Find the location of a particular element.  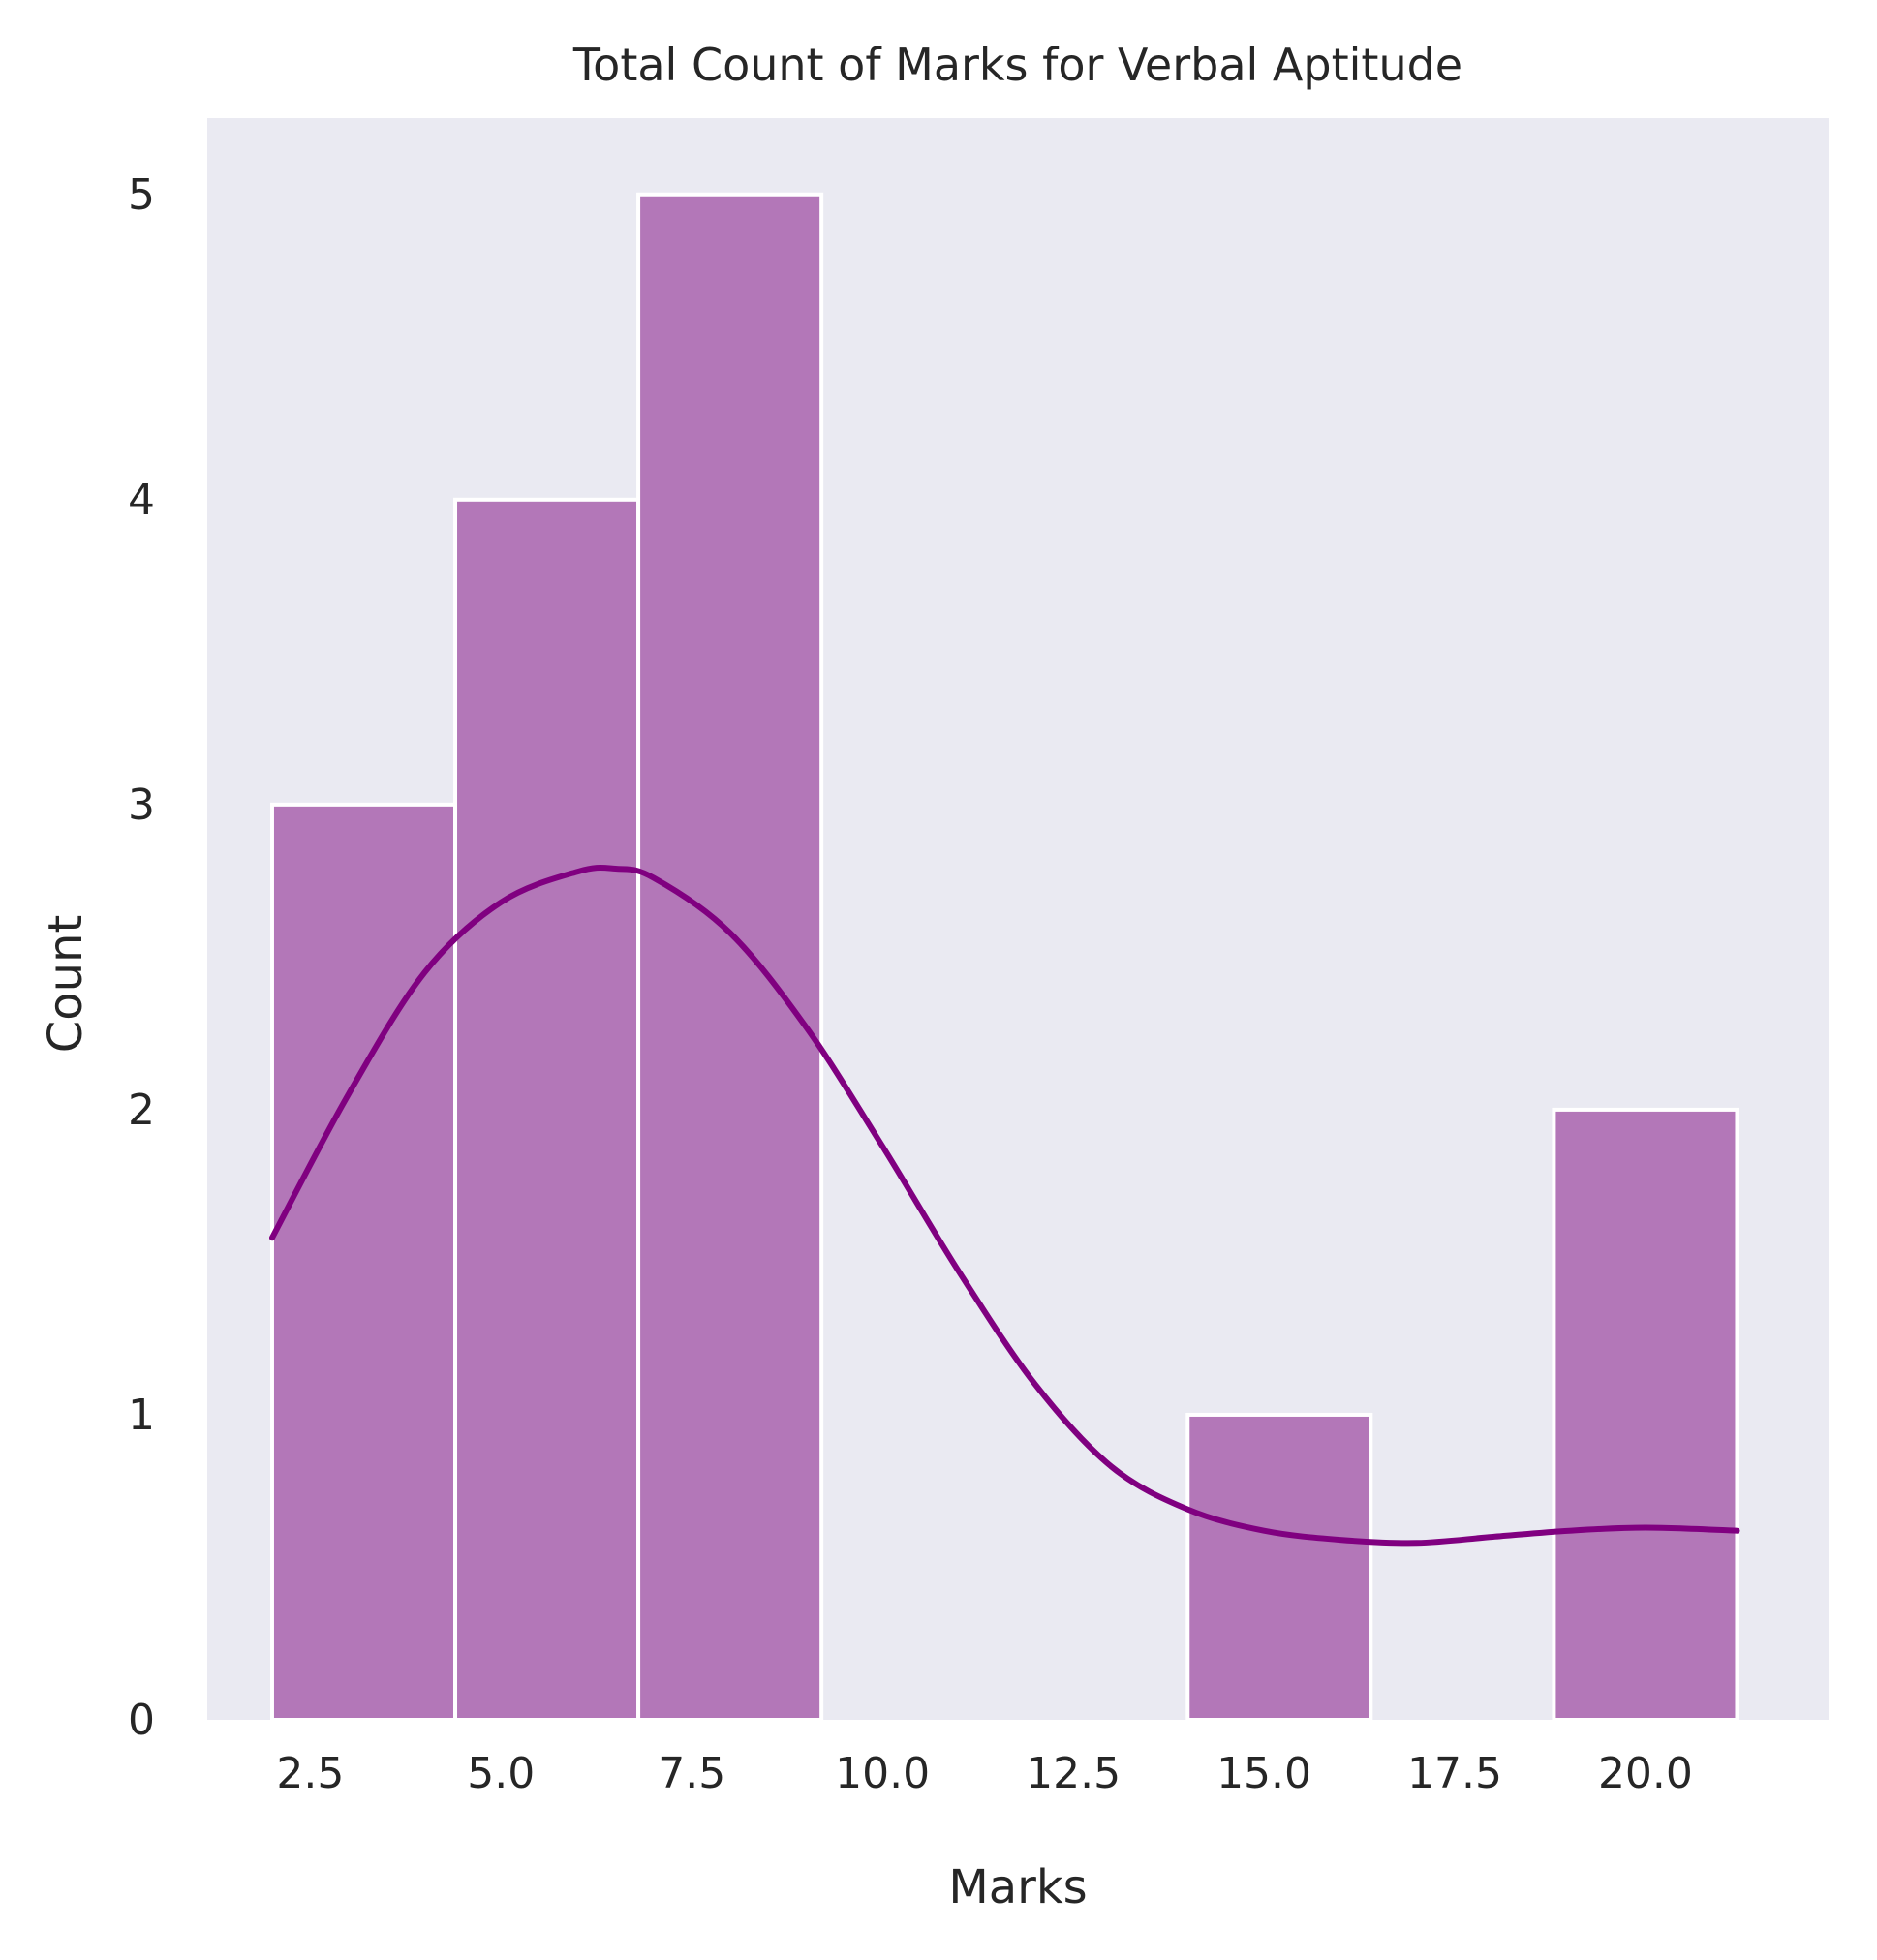

y-tick-labels: 0 1 2 3 4 5 is located at coordinates (142, 957).